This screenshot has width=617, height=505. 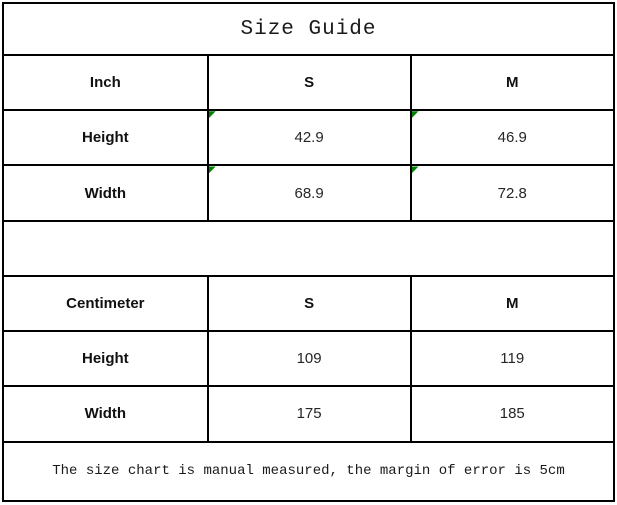 I want to click on cell-cm-width-s: 175, so click(x=309, y=414).